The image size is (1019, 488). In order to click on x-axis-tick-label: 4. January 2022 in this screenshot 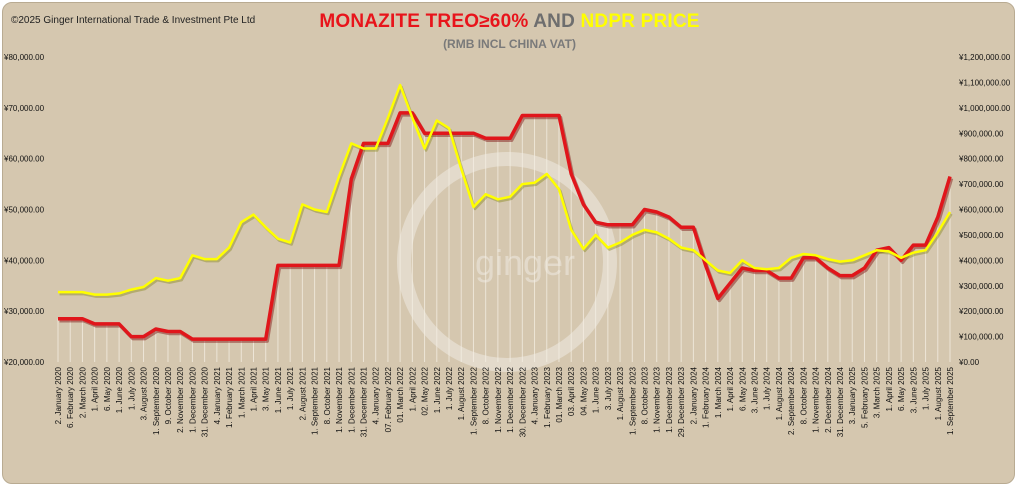, I will do `click(376, 395)`.